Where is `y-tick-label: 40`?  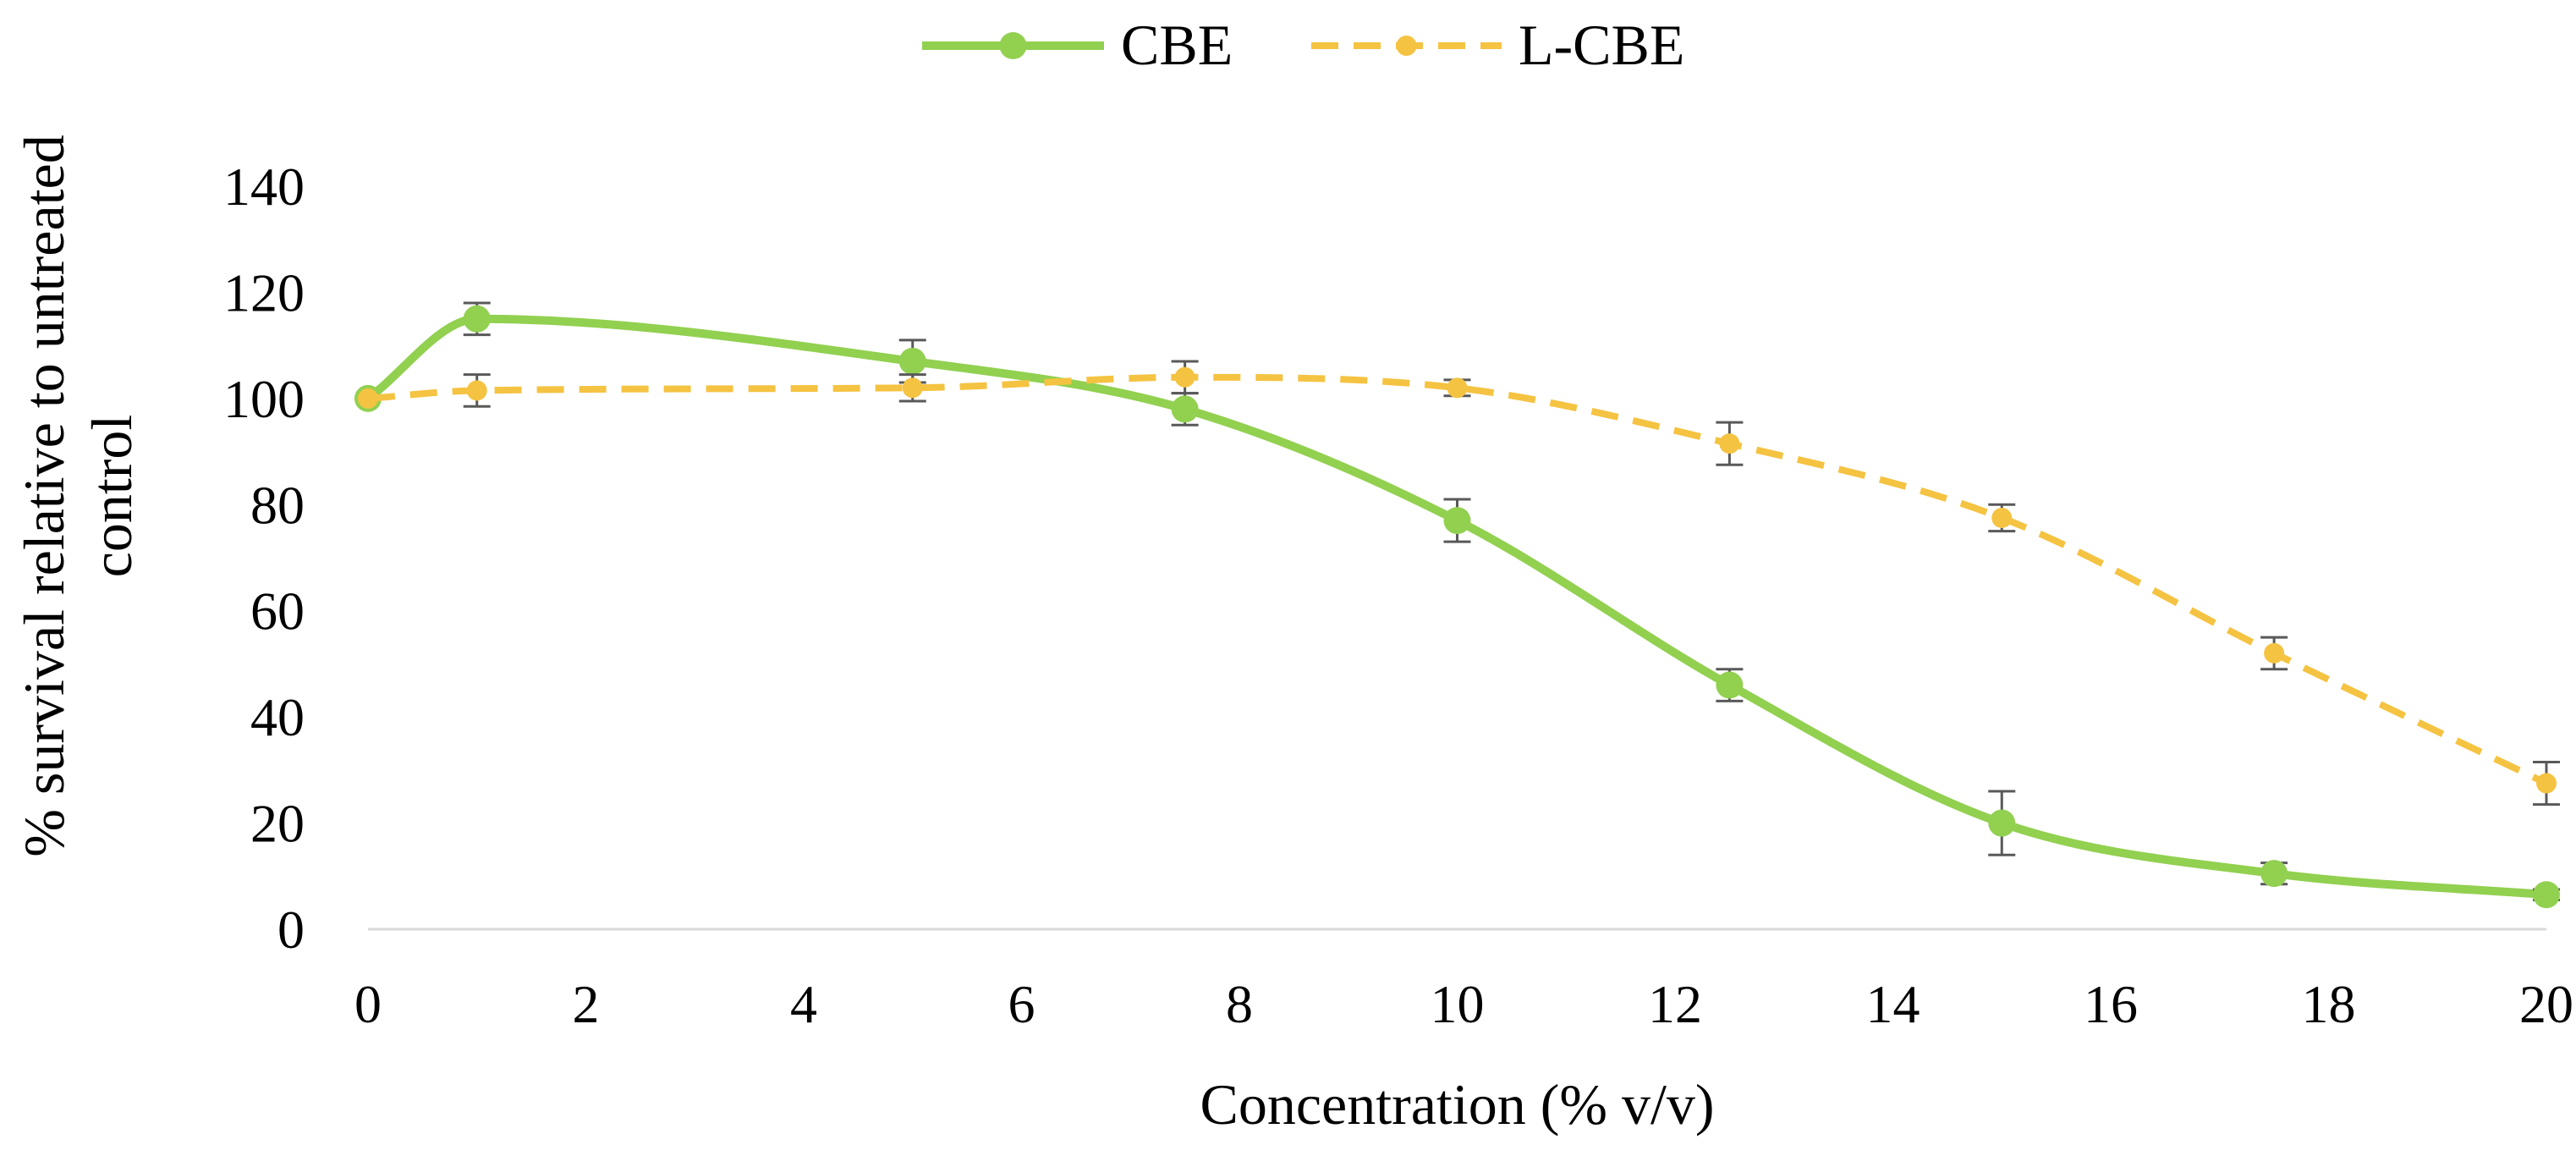
y-tick-label: 40 is located at coordinates (278, 717).